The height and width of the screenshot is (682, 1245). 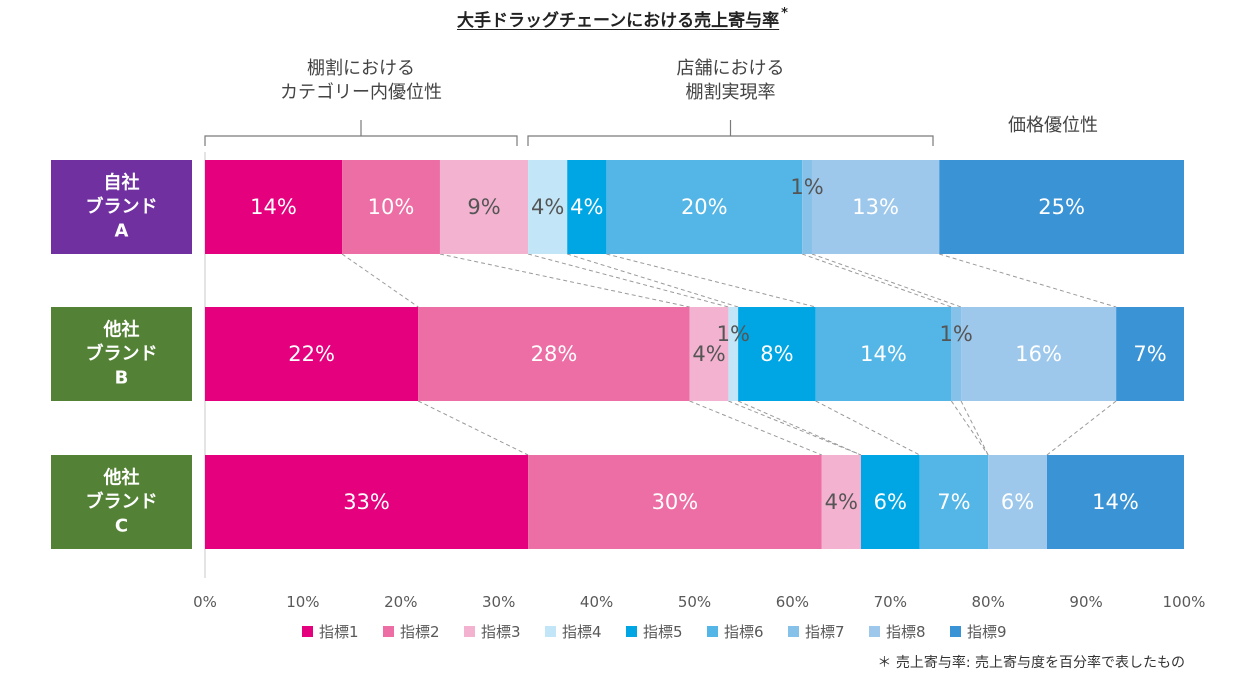 I want to click on chart-title: 大手ドラッグチェーンにおける売上寄与率 *, so click(x=622, y=18).